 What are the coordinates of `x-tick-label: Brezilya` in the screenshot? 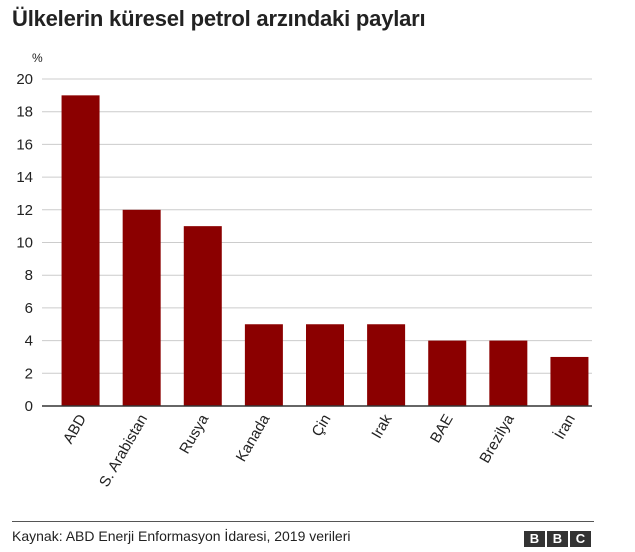 It's located at (497, 438).